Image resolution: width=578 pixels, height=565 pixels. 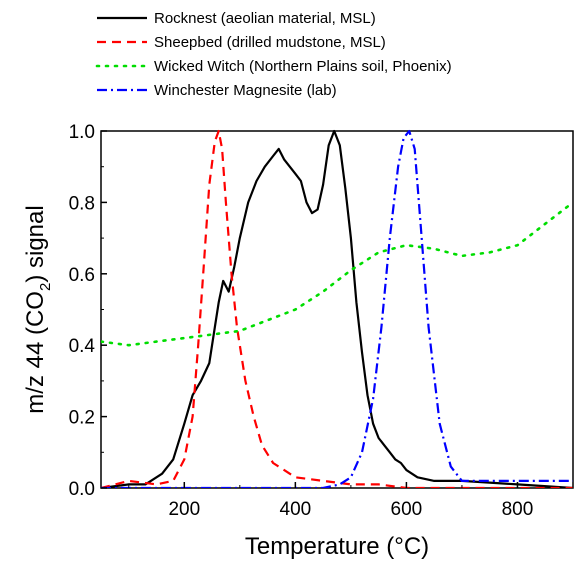 I want to click on y-tick-label: 0.8, so click(x=82, y=203).